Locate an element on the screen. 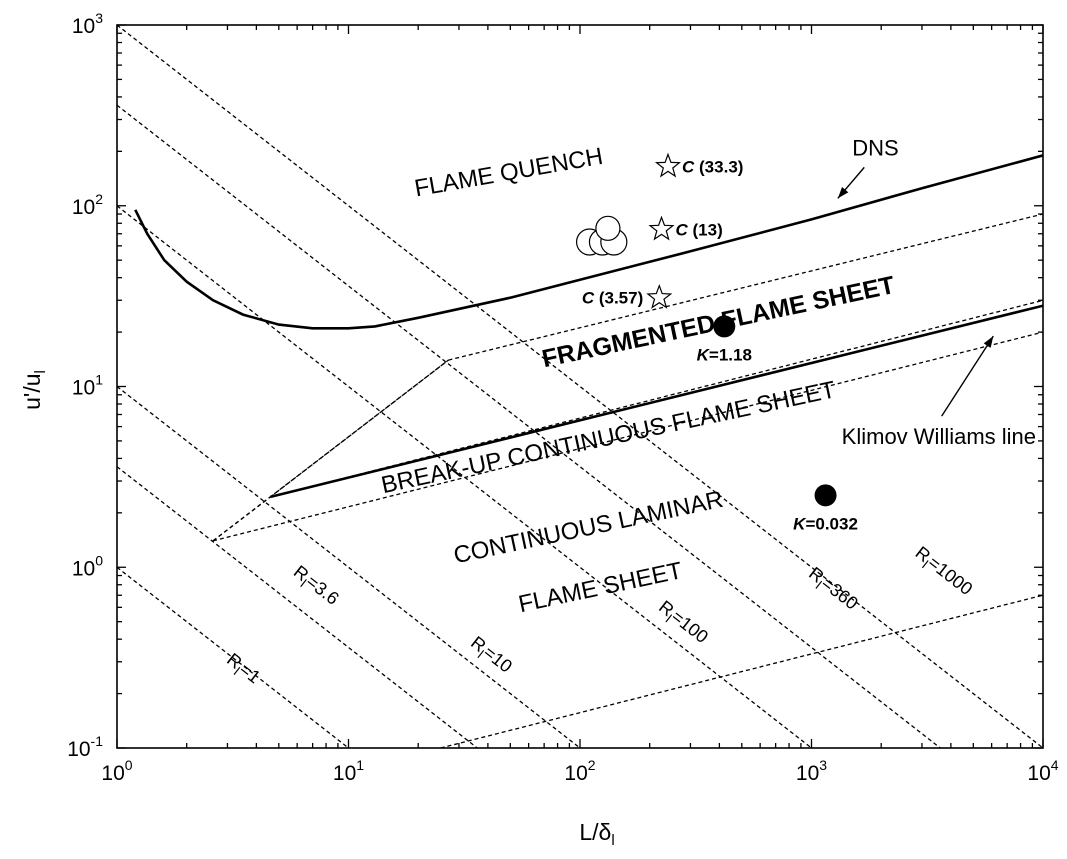  reynolds-label-0: Rl=1 is located at coordinates (242, 669).